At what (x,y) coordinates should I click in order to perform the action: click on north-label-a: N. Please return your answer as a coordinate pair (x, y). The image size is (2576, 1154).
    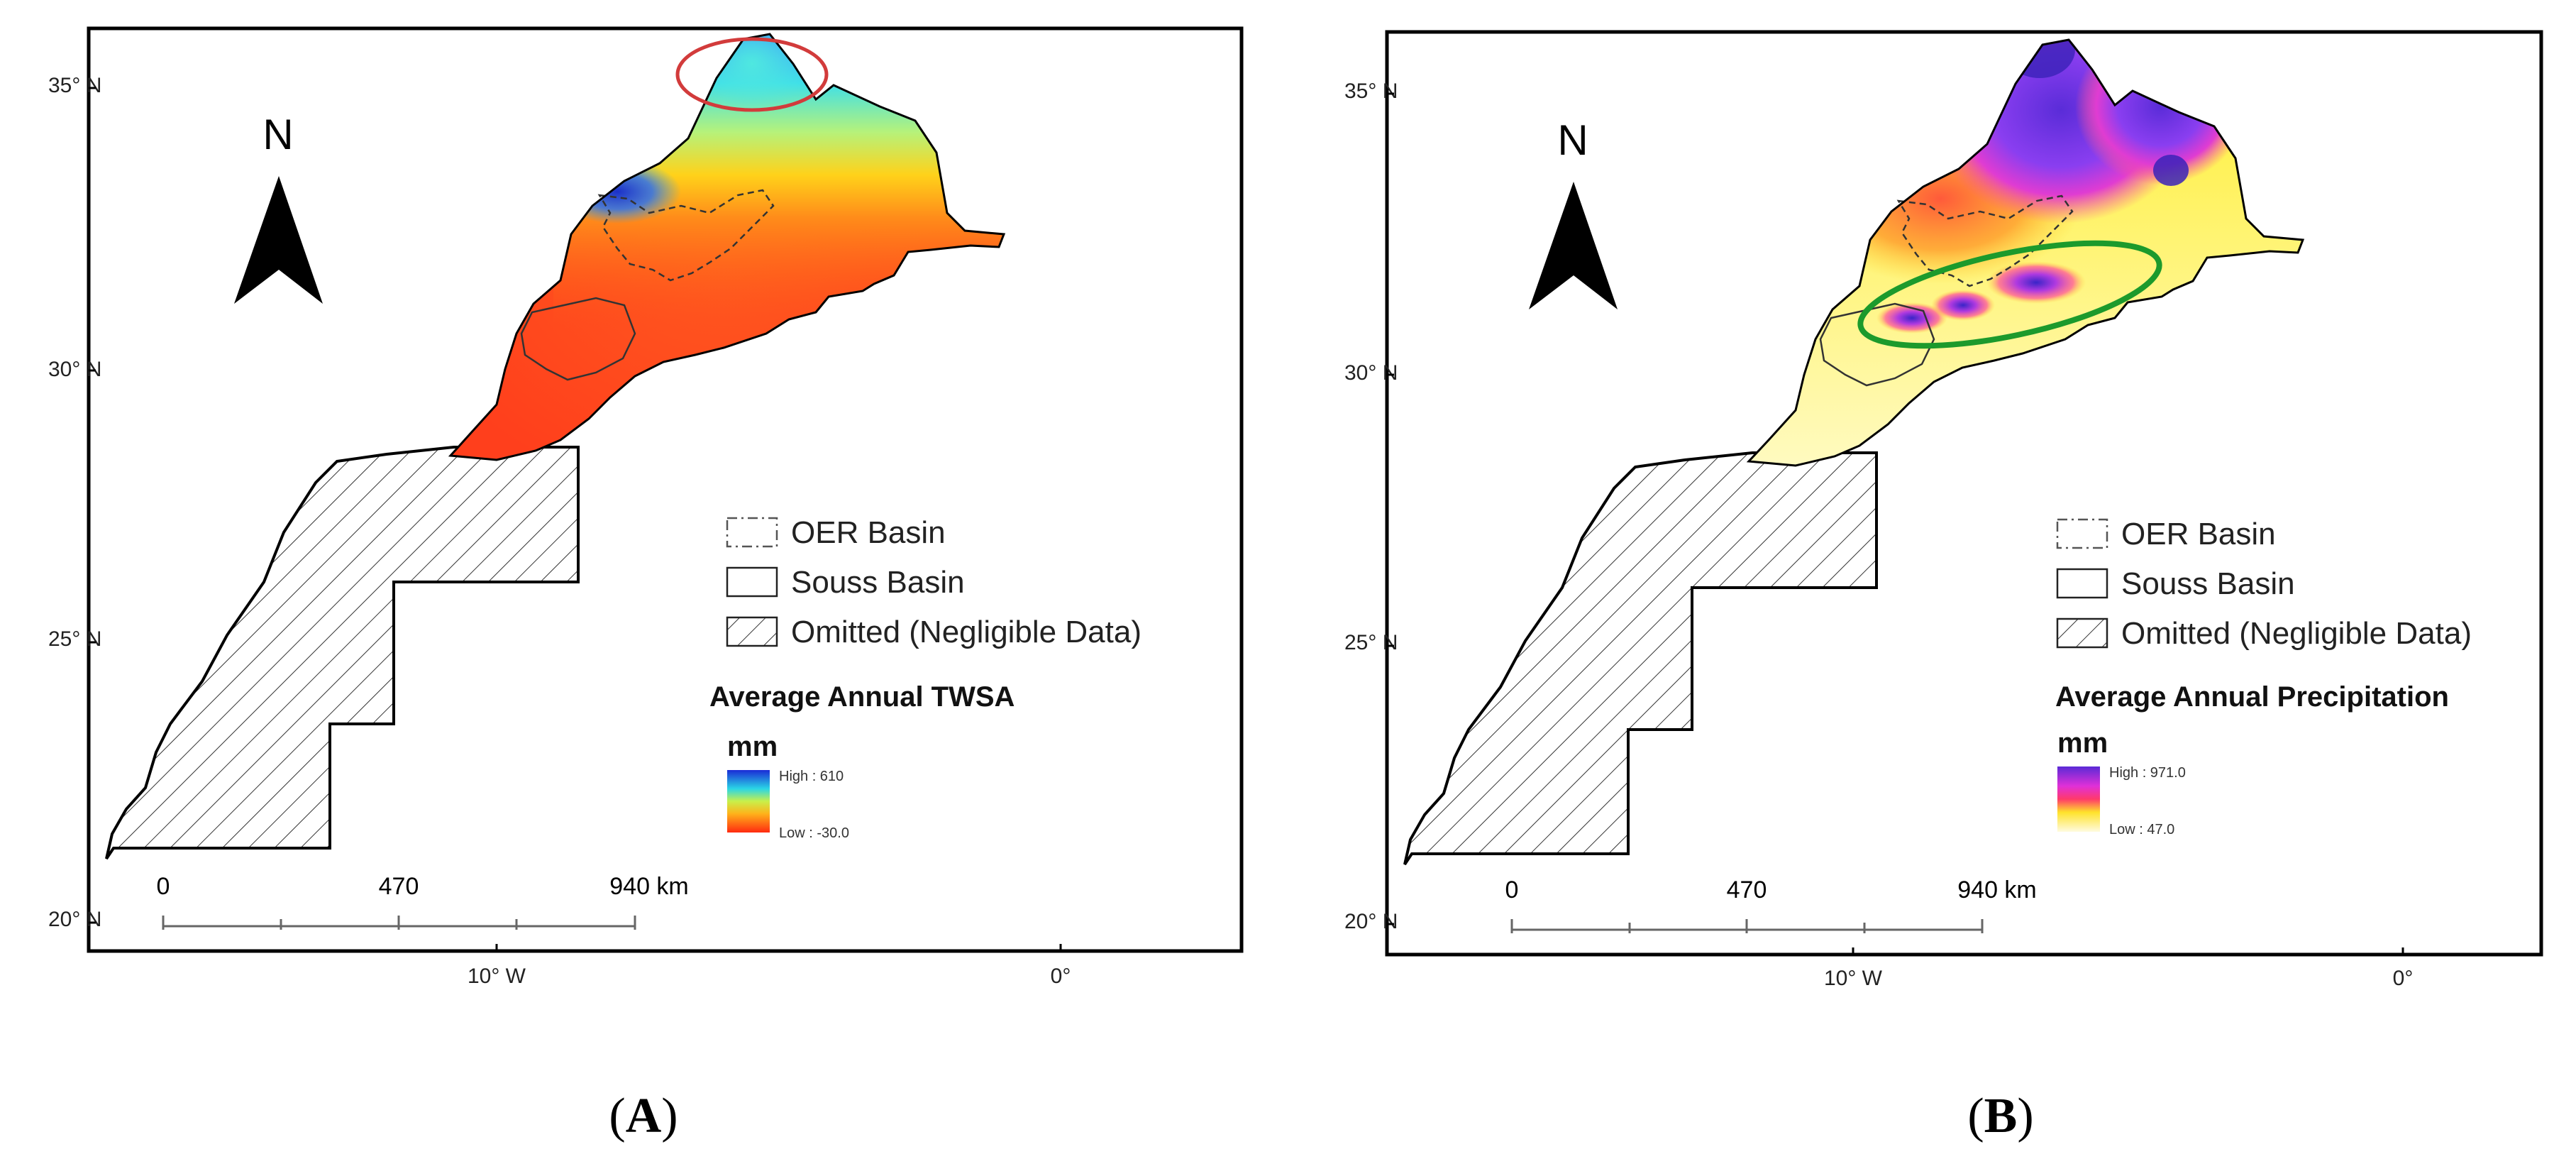
    Looking at the image, I should click on (277, 134).